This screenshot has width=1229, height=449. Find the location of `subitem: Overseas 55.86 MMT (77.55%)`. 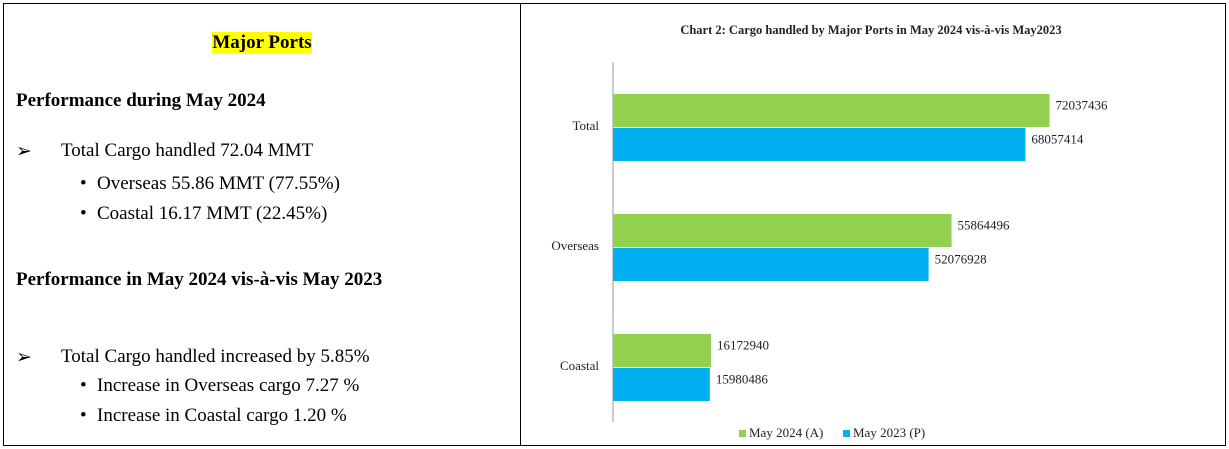

subitem: Overseas 55.86 MMT (77.55%) is located at coordinates (218, 183).